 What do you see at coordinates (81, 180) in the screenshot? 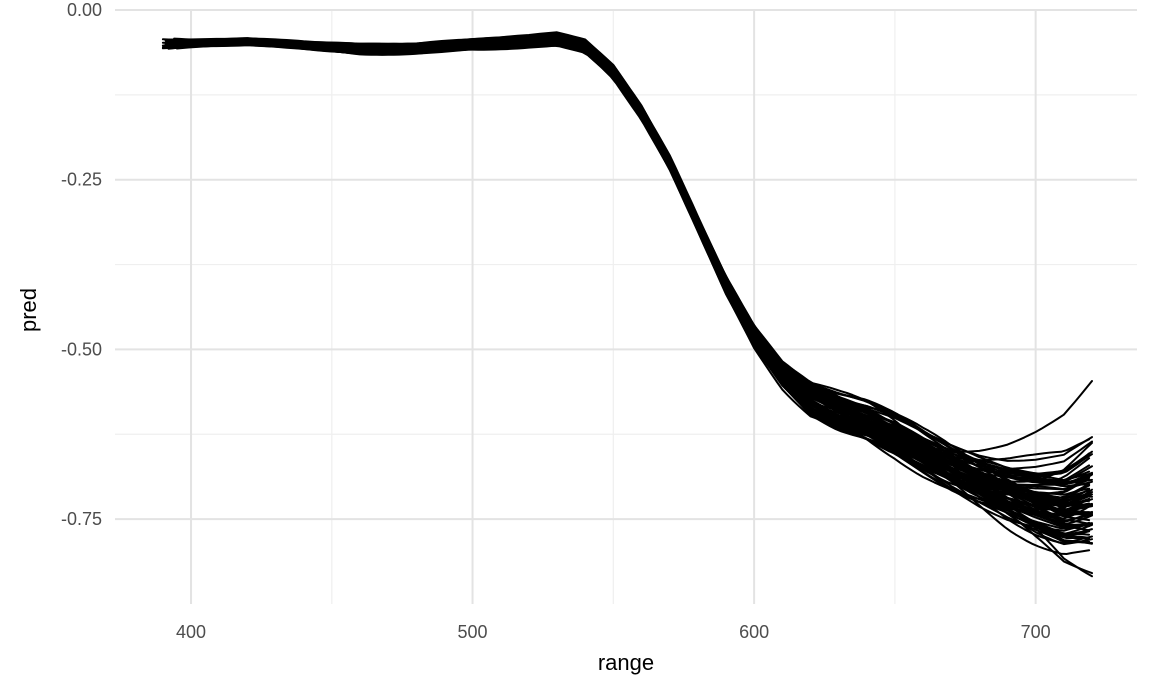
I see `y-tick-label: -0.25` at bounding box center [81, 180].